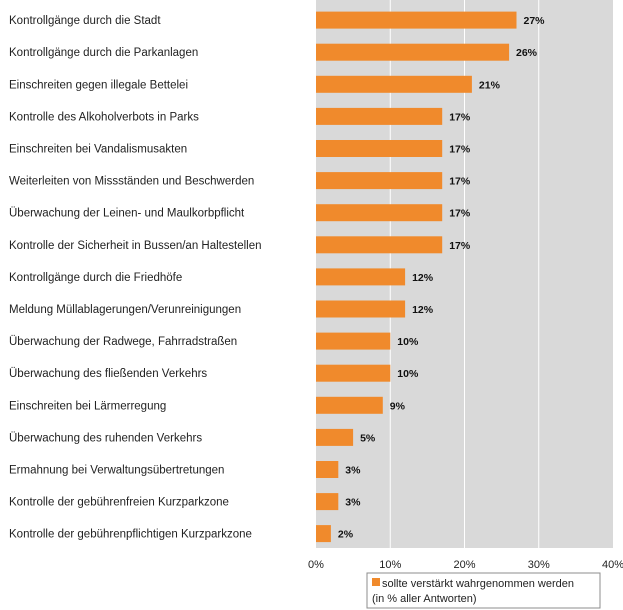 The height and width of the screenshot is (610, 623). I want to click on x-tick-label: 20%, so click(464, 565).